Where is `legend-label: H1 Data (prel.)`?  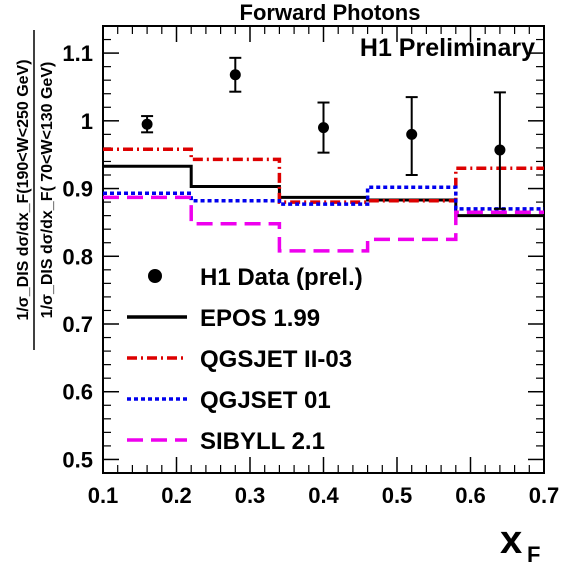
legend-label: H1 Data (prel.) is located at coordinates (281, 277).